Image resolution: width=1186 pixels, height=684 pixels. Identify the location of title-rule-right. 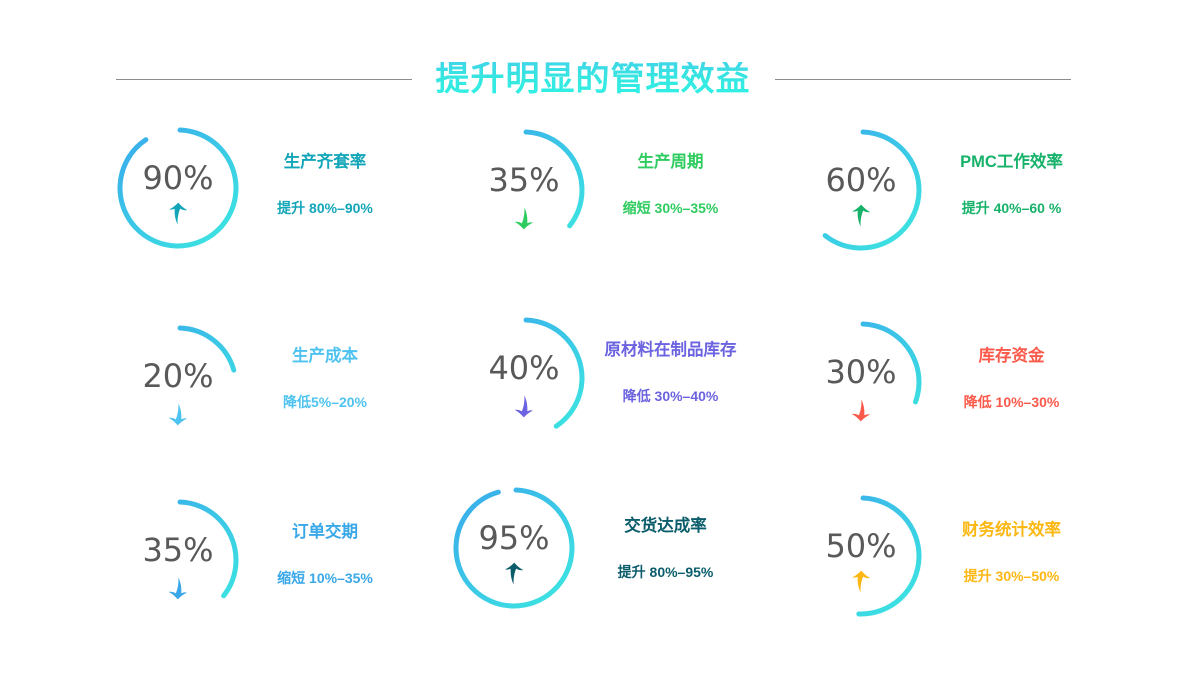
(922, 79).